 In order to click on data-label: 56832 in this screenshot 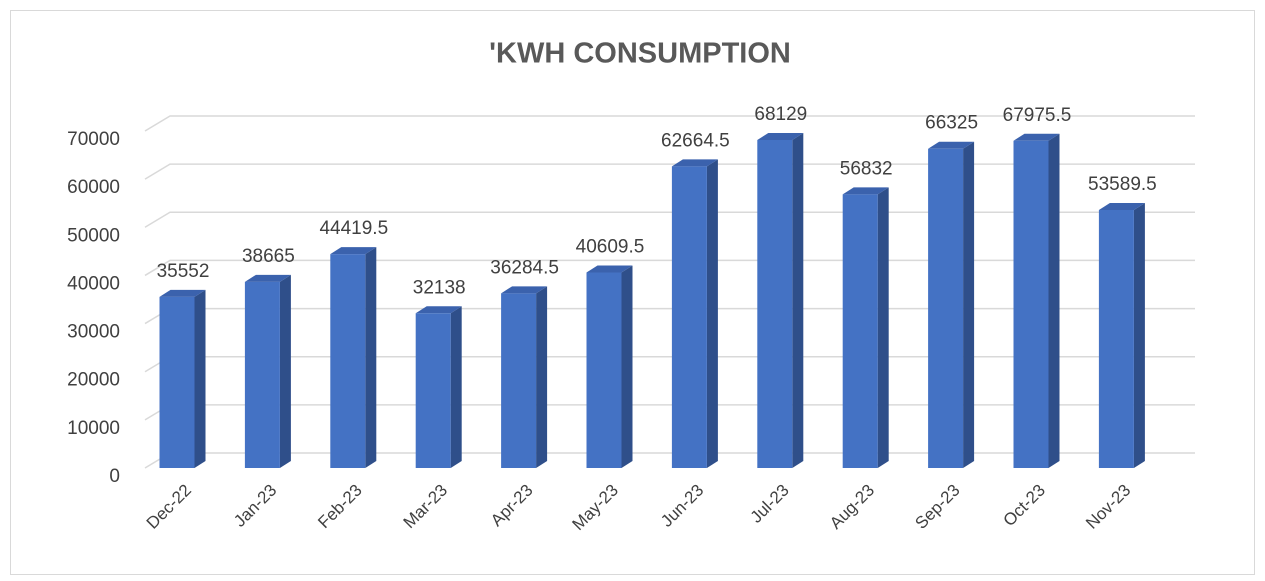, I will do `click(866, 168)`.